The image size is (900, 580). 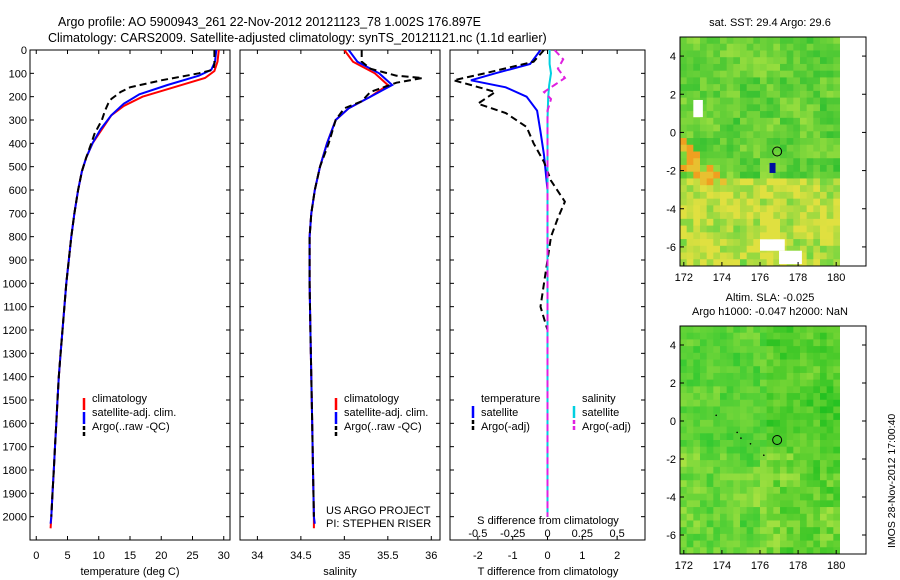 What do you see at coordinates (15, 518) in the screenshot?
I see `temperature-y-tick-label: 2000` at bounding box center [15, 518].